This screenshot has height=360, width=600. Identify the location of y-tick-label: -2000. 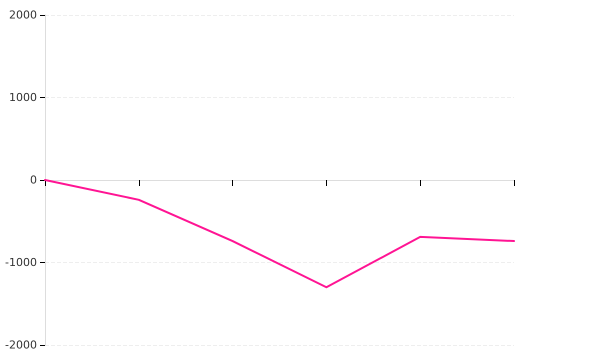
(21, 345).